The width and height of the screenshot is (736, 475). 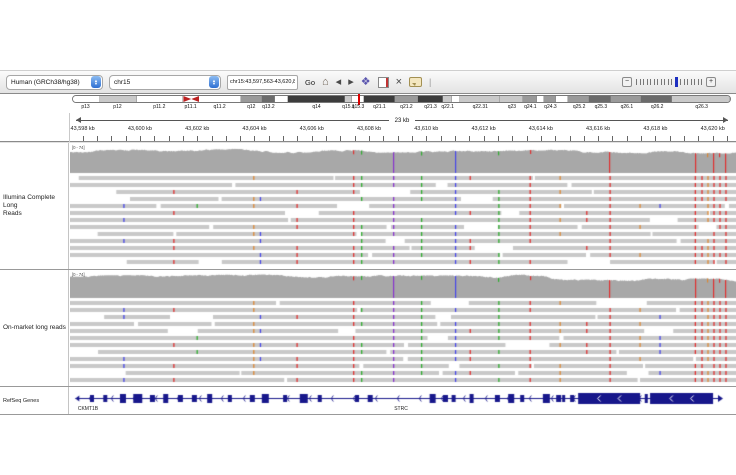 I want to click on region-tool-icon, so click(x=383, y=82).